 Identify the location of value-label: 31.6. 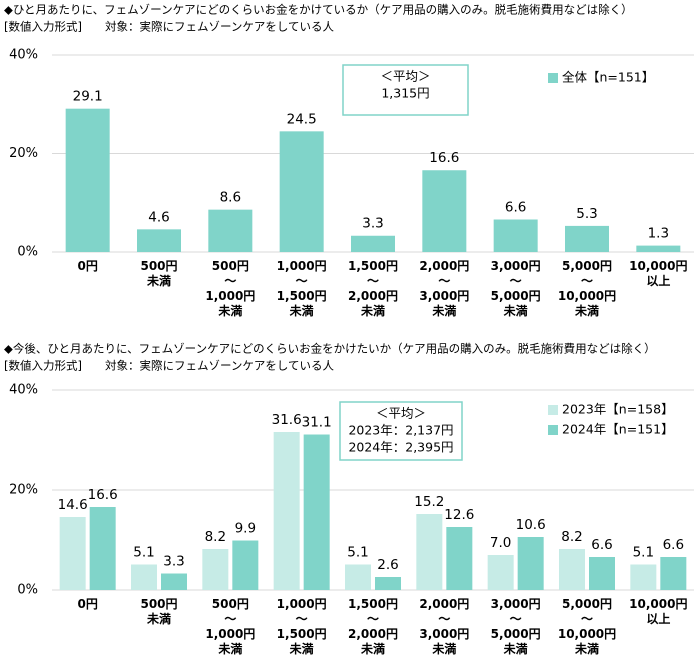
(287, 420).